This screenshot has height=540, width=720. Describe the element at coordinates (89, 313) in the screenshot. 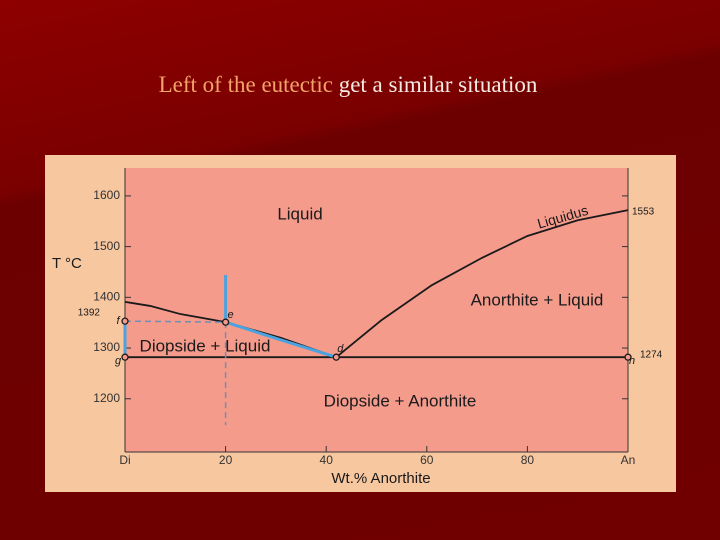

I see `annotation: 1392` at that location.